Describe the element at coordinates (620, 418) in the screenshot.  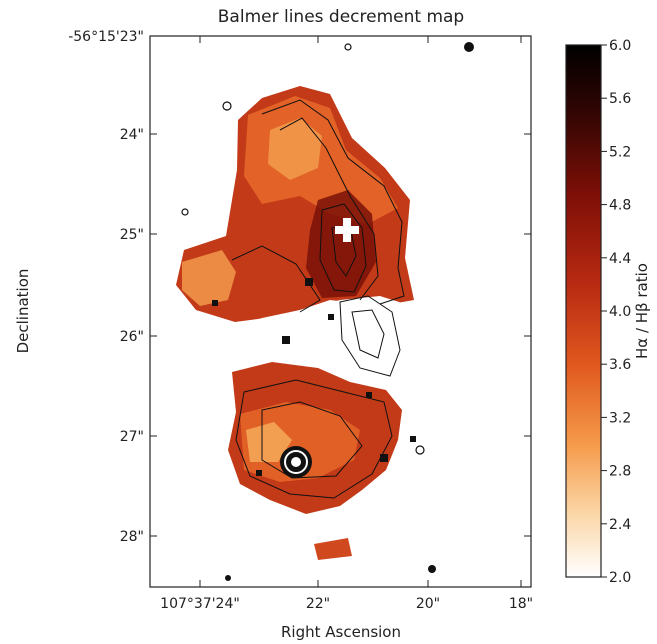
I see `colorbar-tick-label: 3.2` at that location.